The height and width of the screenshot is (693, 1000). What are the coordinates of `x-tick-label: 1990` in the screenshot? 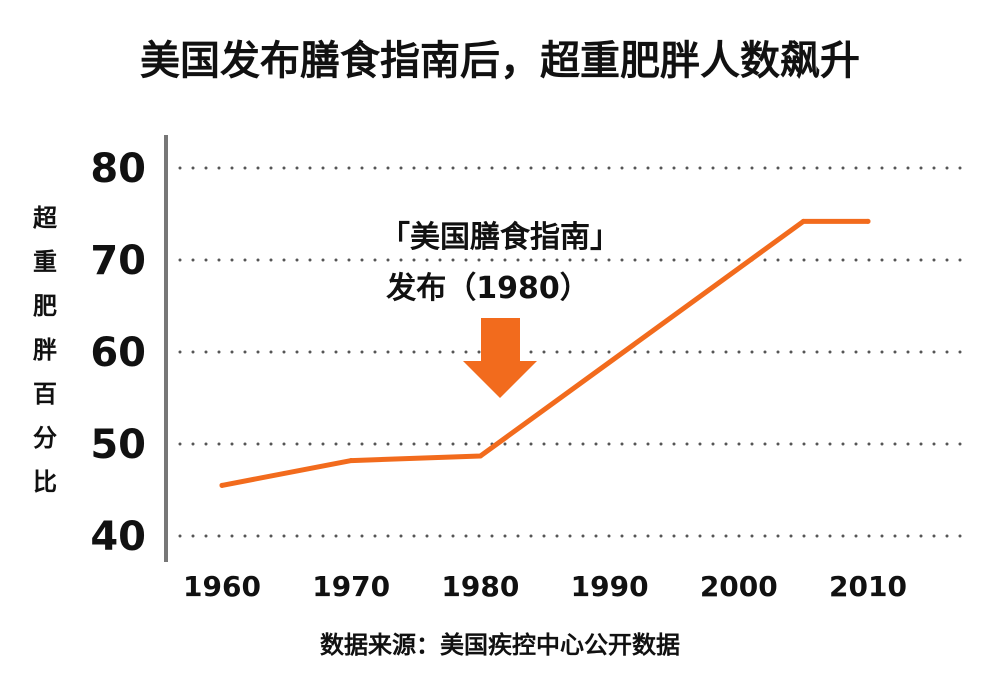 It's located at (610, 586).